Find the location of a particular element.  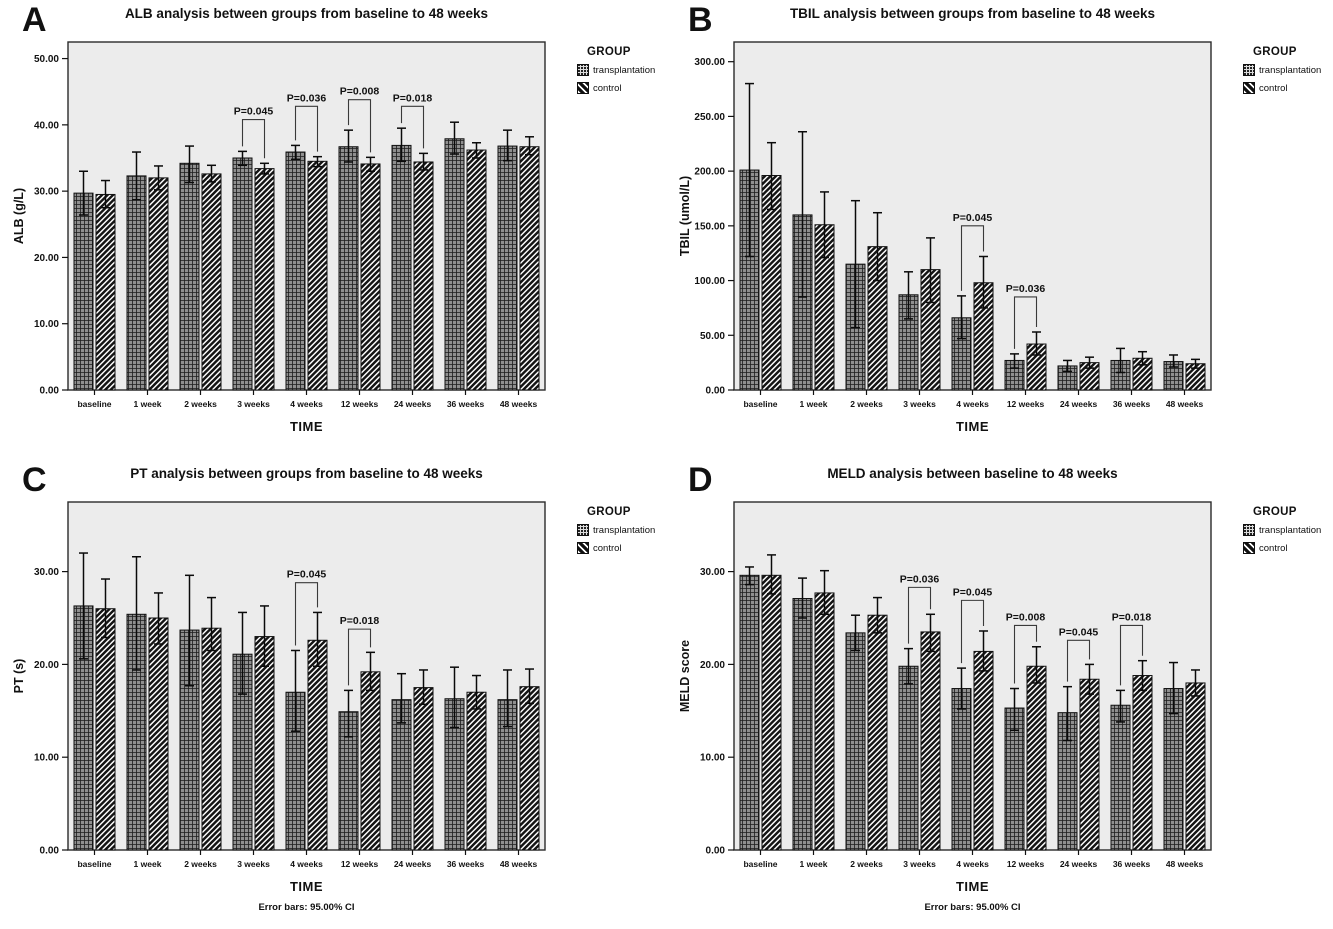

y-tick-label: 300.00 is located at coordinates (709, 62).